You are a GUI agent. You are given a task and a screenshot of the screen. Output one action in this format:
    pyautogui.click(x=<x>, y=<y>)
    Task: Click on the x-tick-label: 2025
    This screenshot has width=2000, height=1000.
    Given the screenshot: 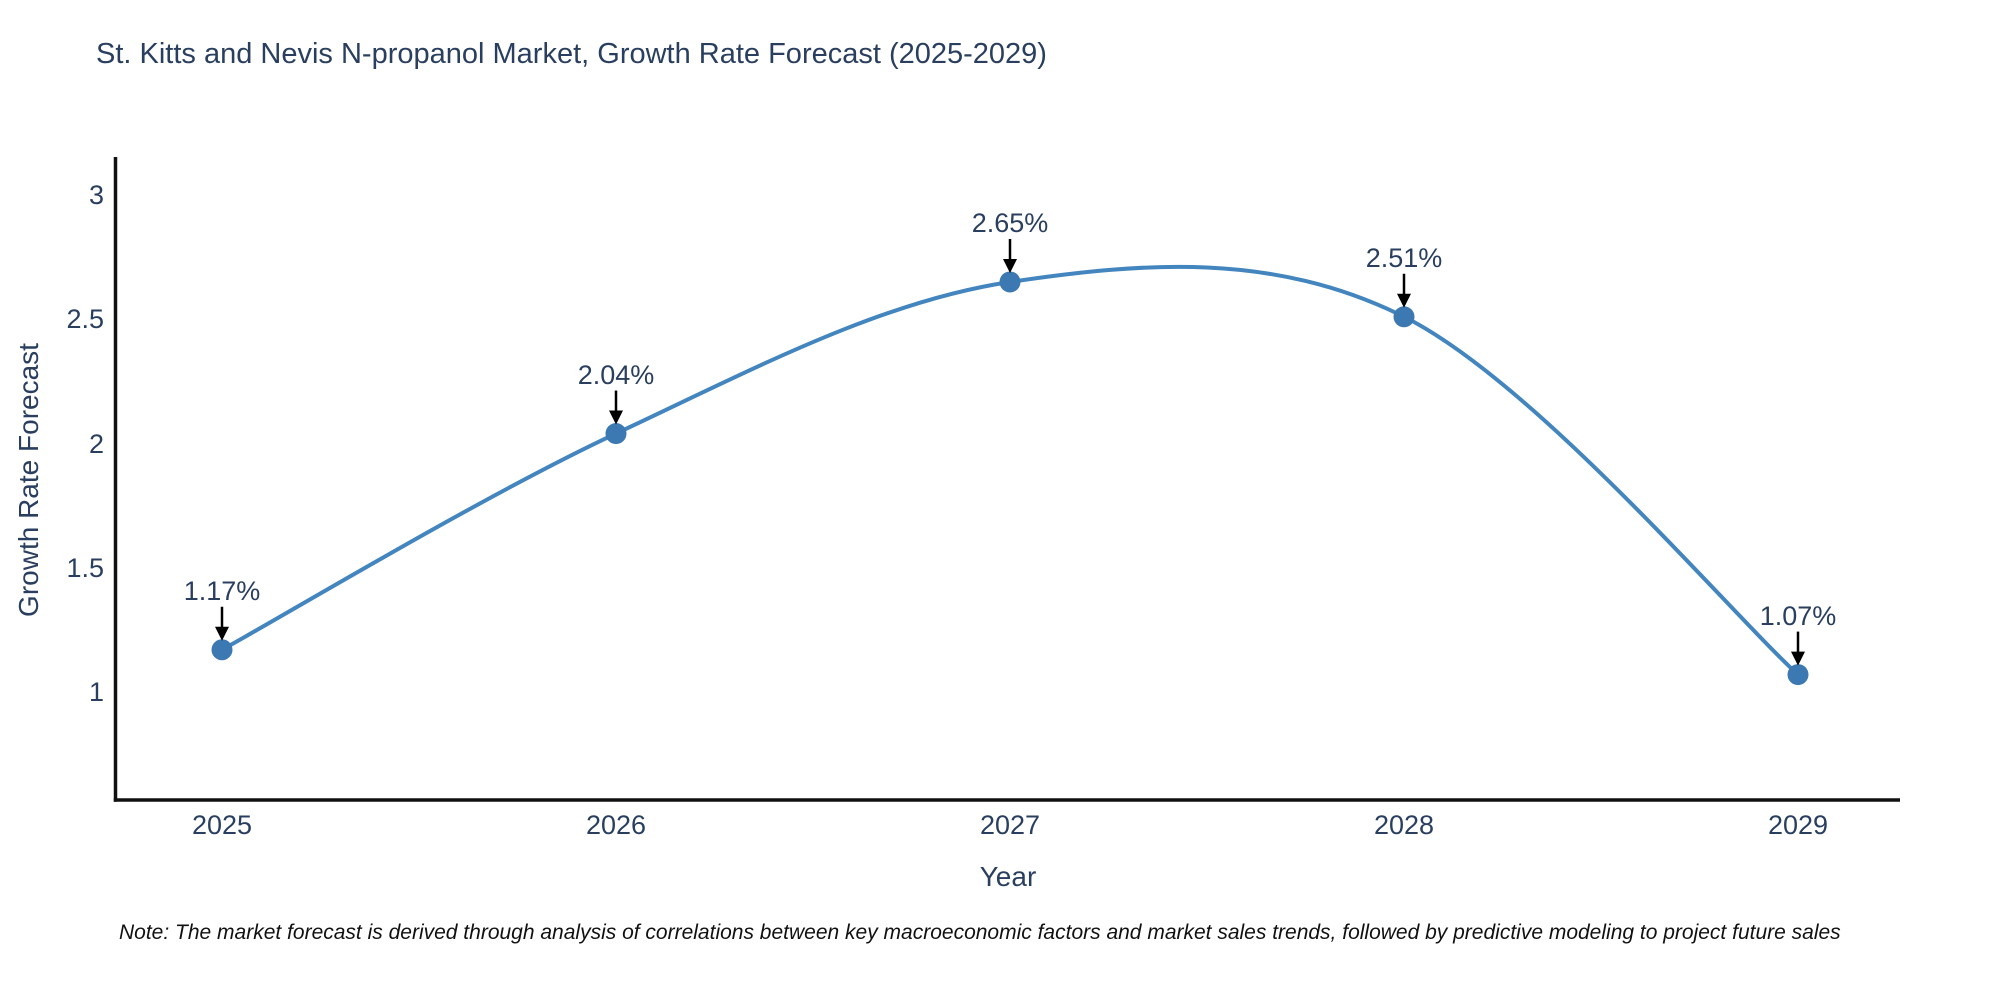 What is the action you would take?
    pyautogui.click(x=222, y=825)
    